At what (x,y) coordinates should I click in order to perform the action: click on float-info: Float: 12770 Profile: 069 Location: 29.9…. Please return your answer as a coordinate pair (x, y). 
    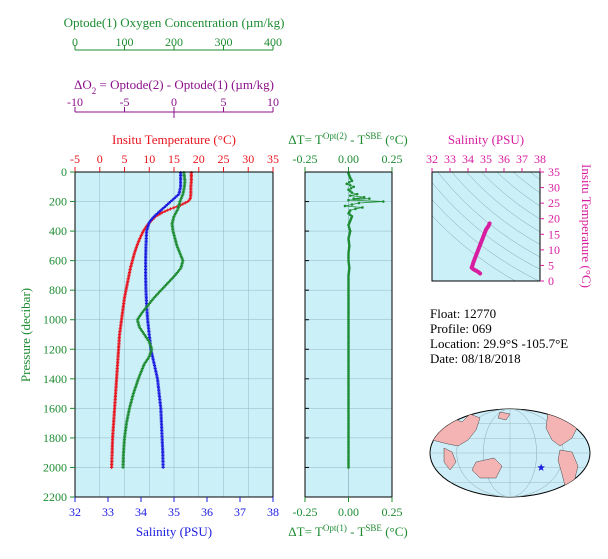
    Looking at the image, I should click on (499, 336).